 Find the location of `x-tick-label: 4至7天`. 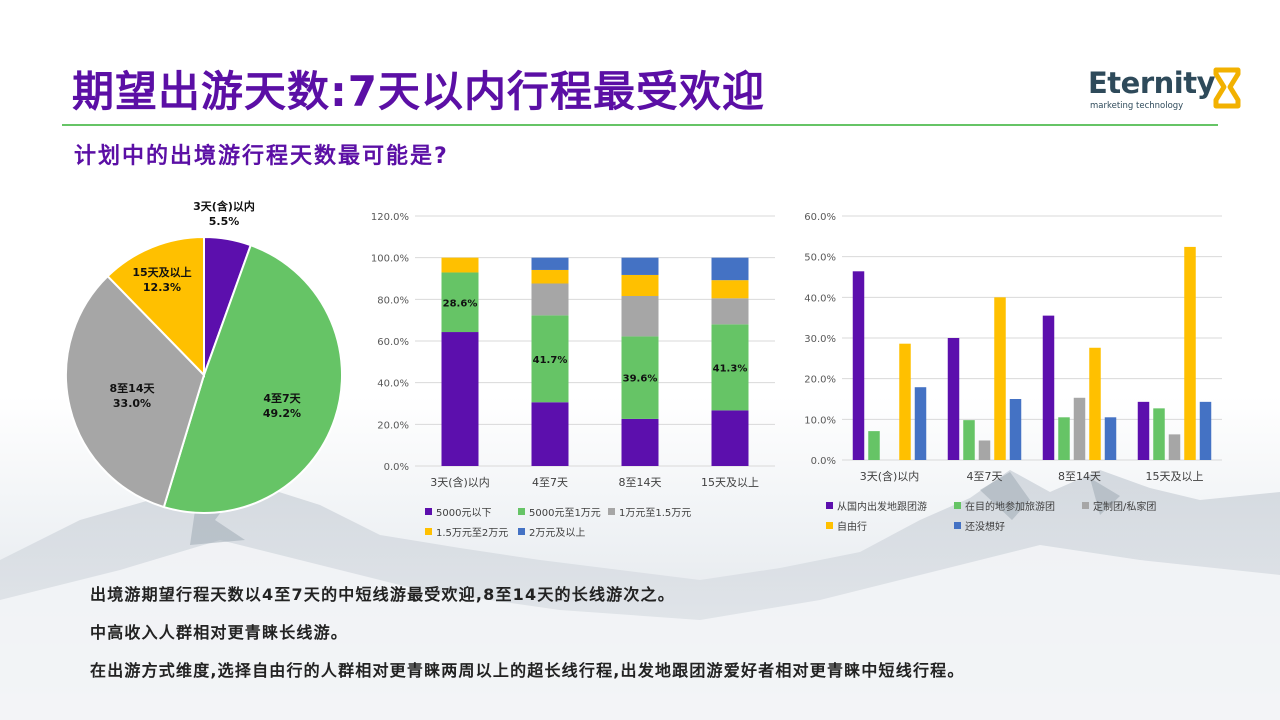

x-tick-label: 4至7天 is located at coordinates (985, 476).